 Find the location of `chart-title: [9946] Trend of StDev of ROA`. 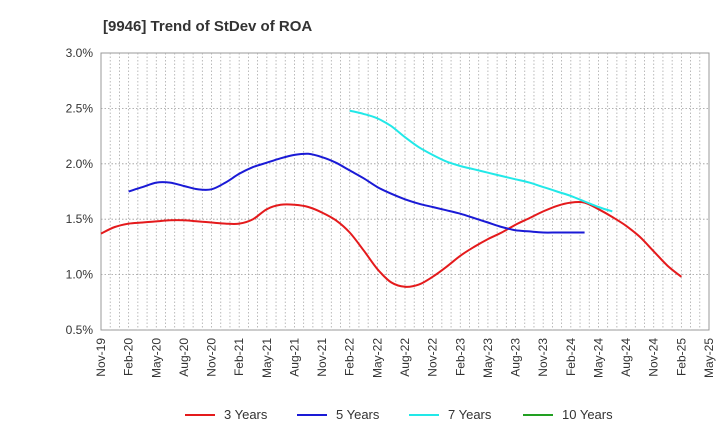

chart-title: [9946] Trend of StDev of ROA is located at coordinates (207, 26).